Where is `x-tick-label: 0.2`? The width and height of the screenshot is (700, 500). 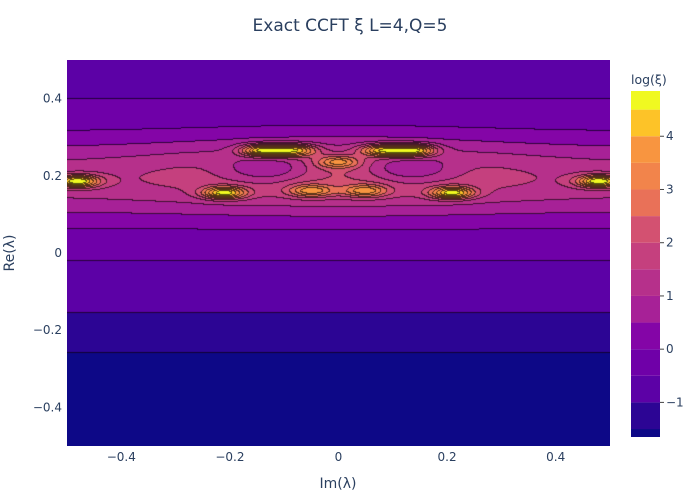 x-tick-label: 0.2 is located at coordinates (447, 457).